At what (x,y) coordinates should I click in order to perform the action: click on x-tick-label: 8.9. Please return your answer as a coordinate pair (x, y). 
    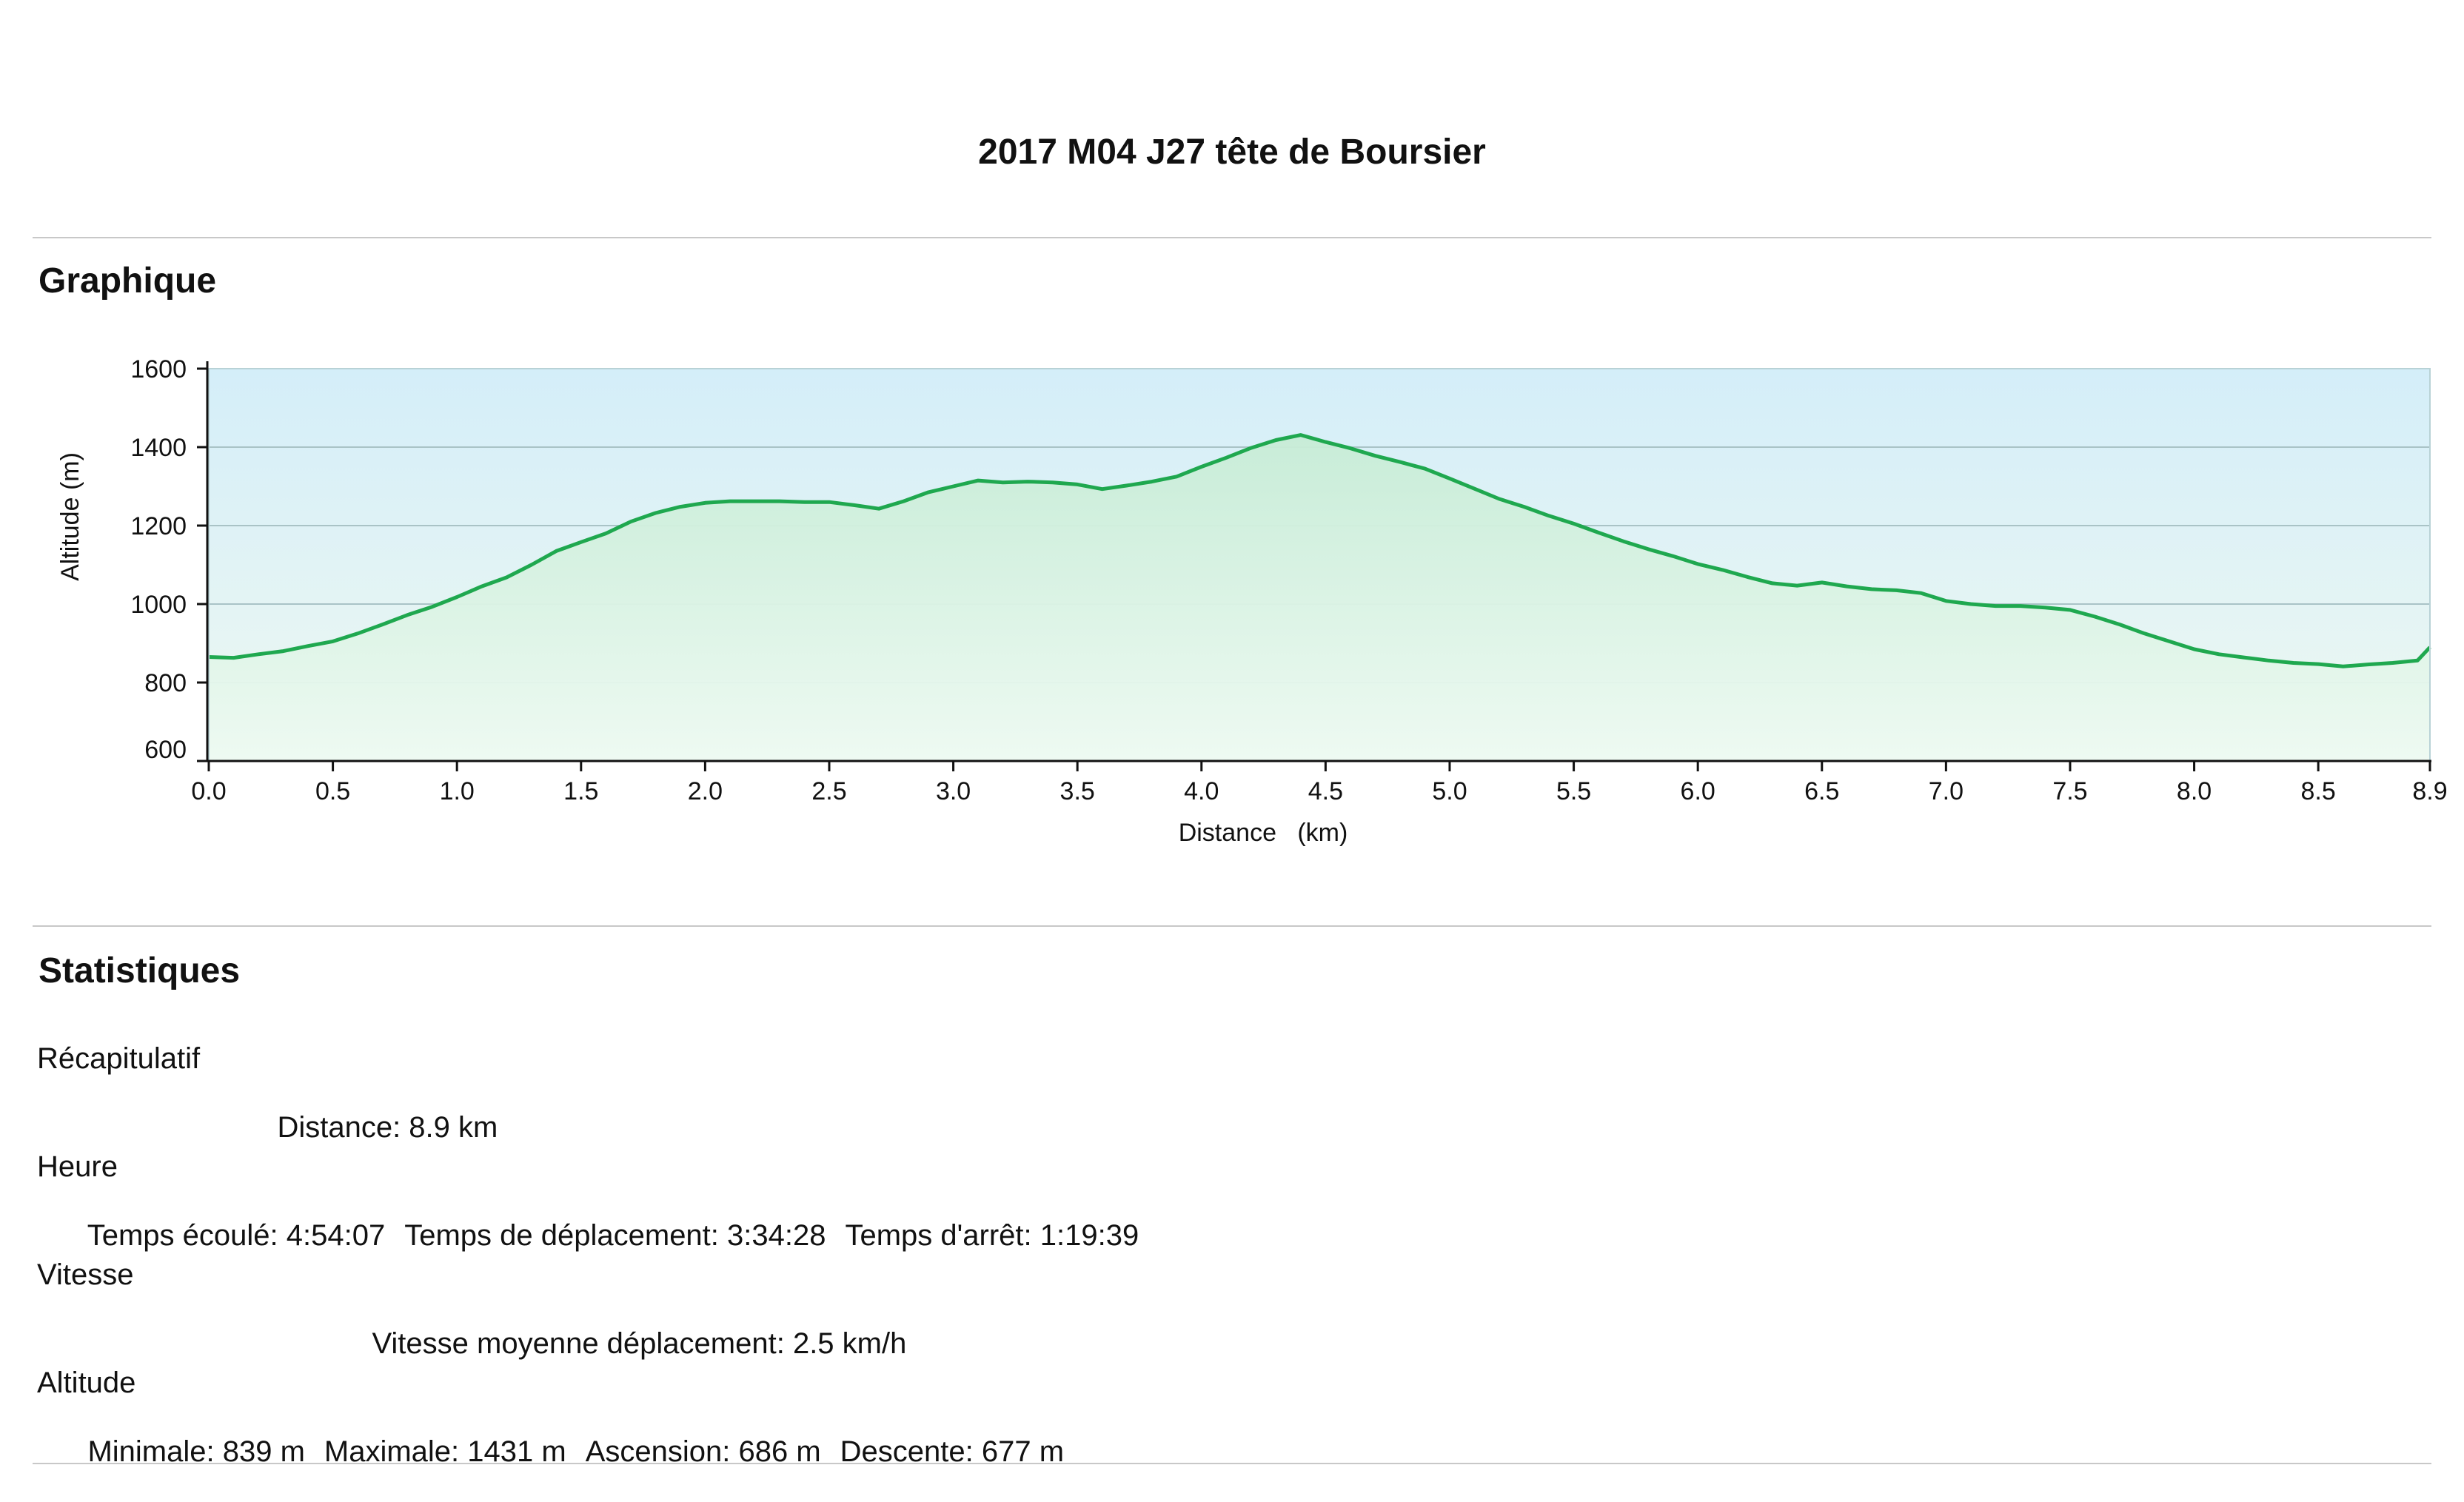
    Looking at the image, I should click on (2430, 791).